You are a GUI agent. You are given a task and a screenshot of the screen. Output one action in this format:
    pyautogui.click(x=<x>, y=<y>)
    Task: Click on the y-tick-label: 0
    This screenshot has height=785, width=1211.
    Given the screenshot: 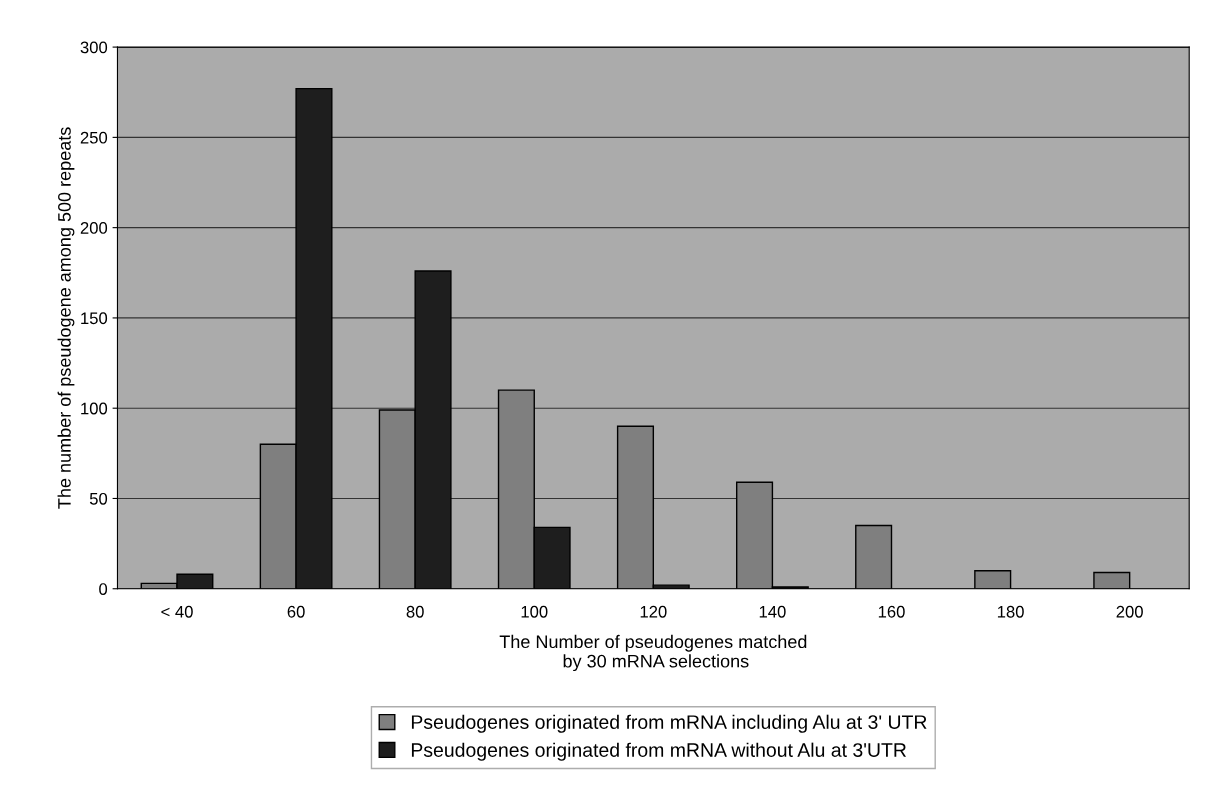 What is the action you would take?
    pyautogui.click(x=103, y=589)
    